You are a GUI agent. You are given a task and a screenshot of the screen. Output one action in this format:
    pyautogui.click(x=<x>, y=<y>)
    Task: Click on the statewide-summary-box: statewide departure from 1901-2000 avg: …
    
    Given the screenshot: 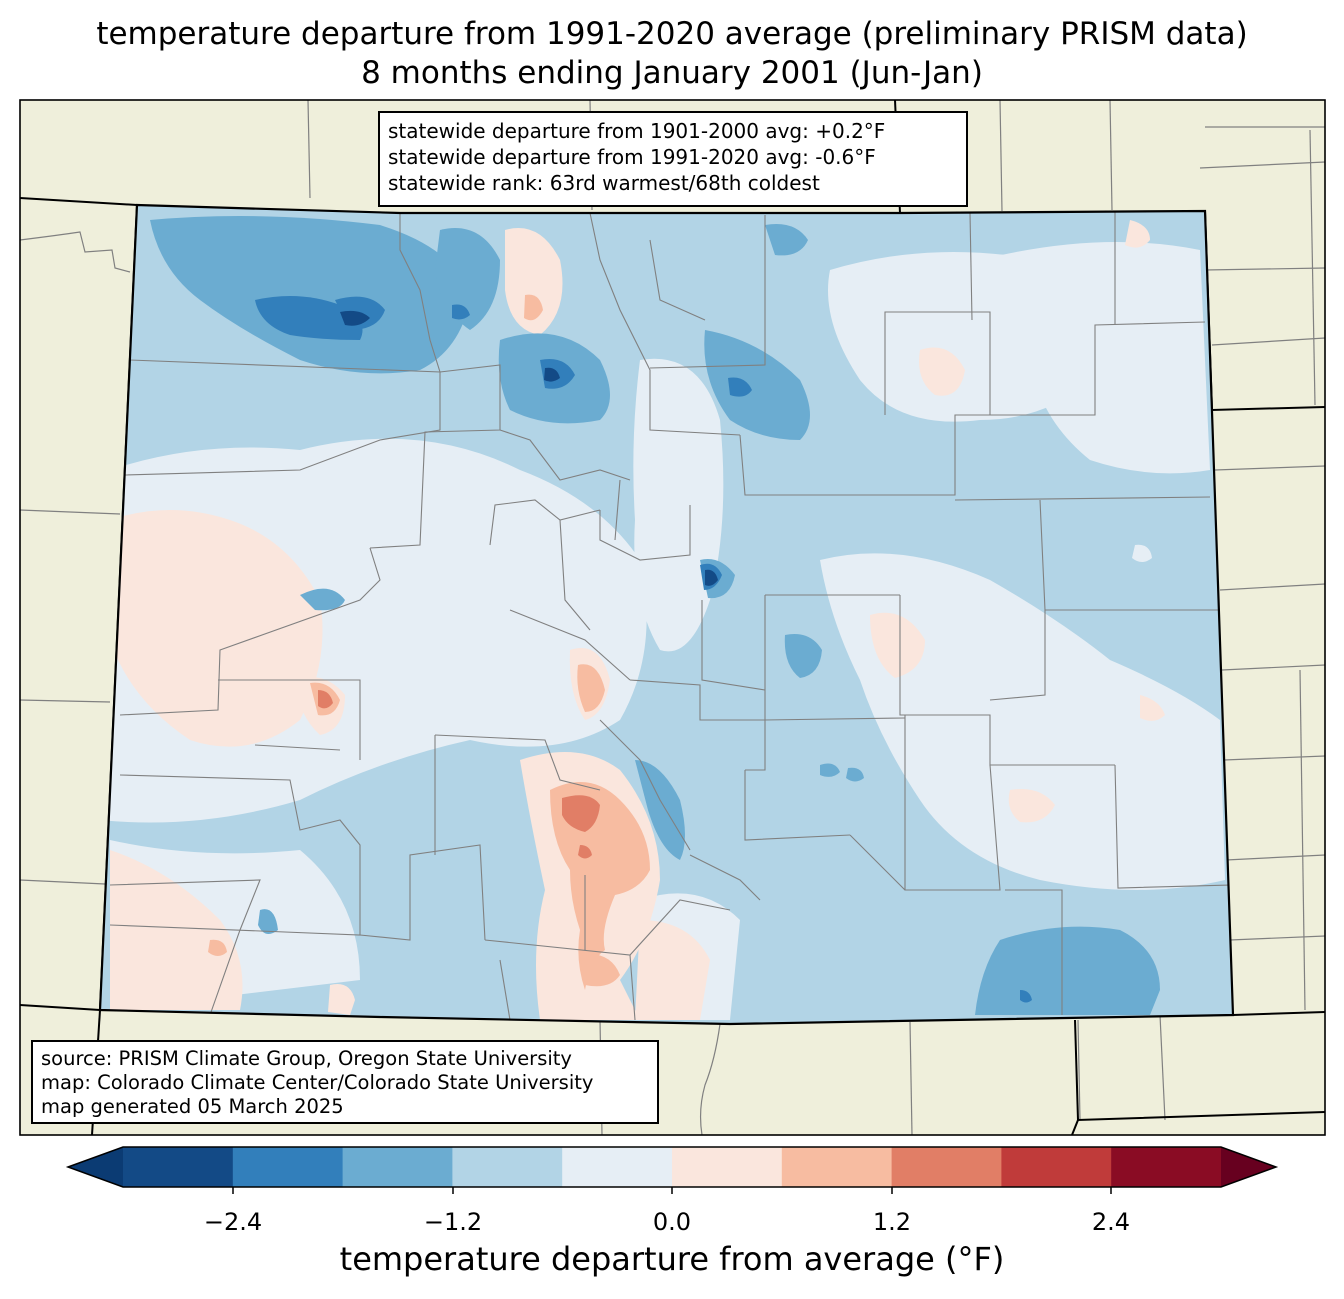 What is the action you would take?
    pyautogui.click(x=673, y=159)
    